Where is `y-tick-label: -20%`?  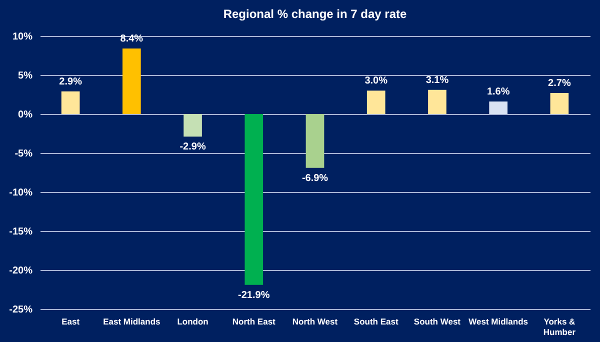 y-tick-label: -20% is located at coordinates (21, 271).